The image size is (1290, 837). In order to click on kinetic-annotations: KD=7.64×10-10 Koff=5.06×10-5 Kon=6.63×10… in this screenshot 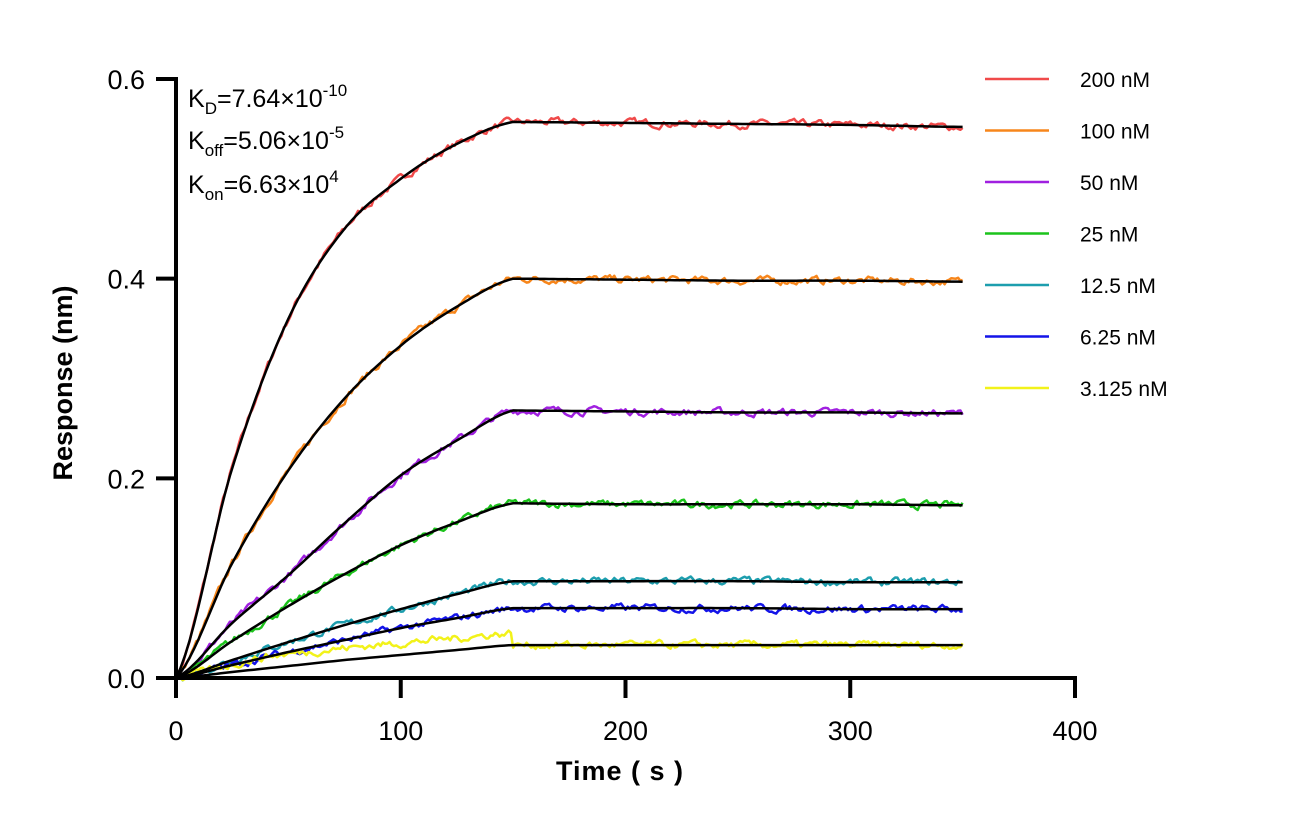, I will do `click(267, 142)`.